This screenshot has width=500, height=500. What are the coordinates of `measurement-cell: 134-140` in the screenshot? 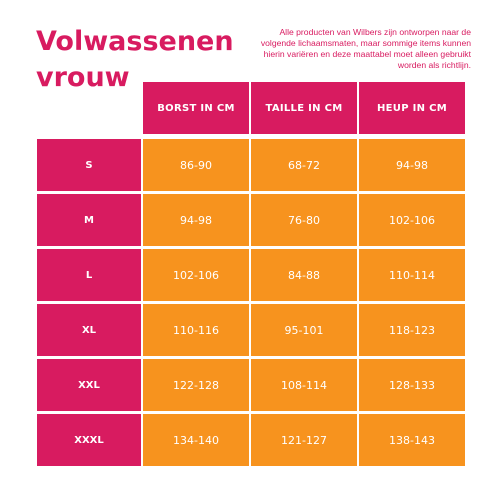 It's located at (196, 440).